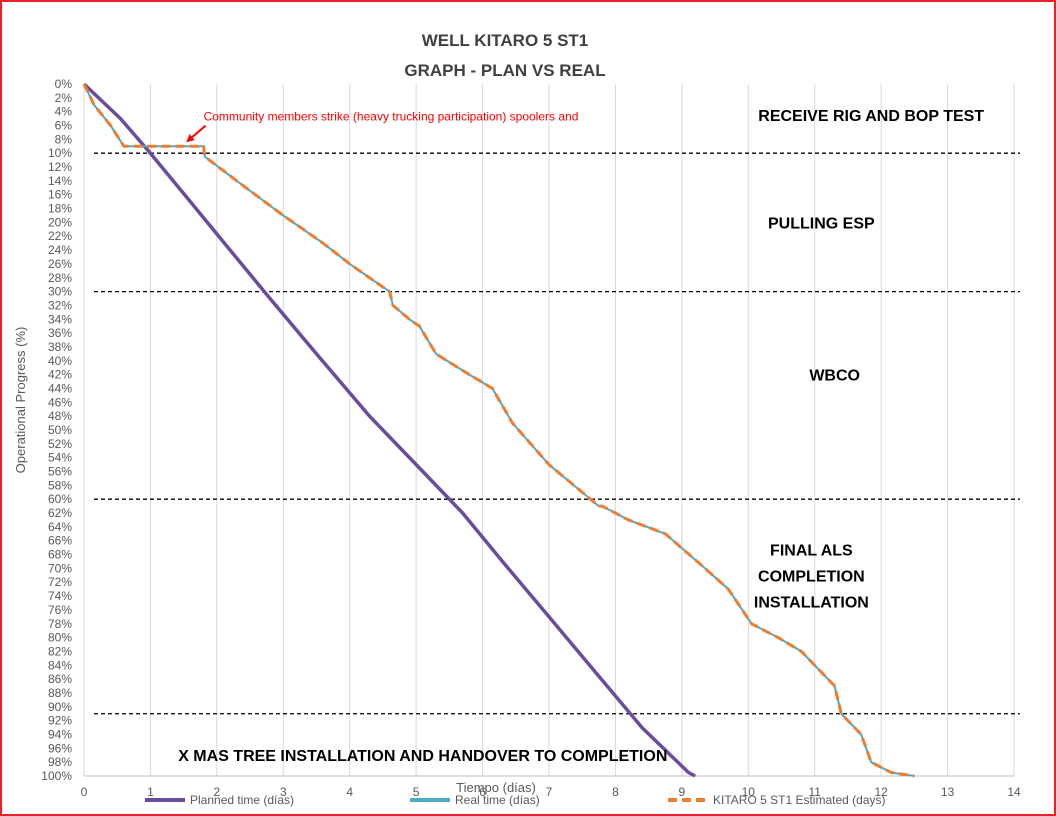  Describe the element at coordinates (60, 555) in the screenshot. I see `y-tick-label: 68%` at that location.